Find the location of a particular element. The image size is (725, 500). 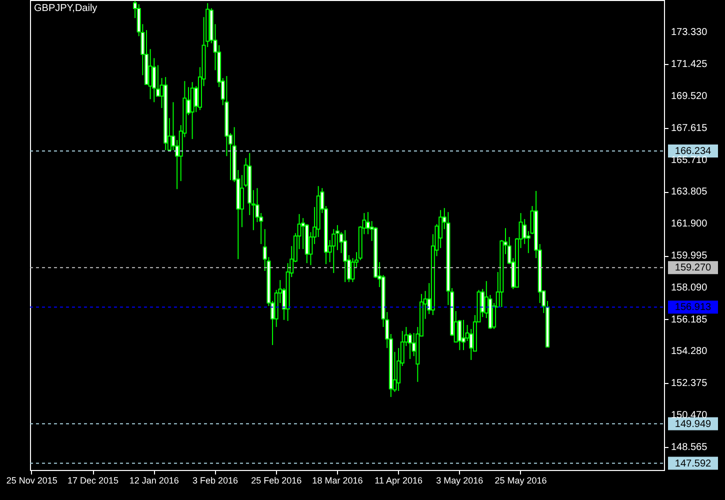

x-tick-label: 3 Feb 2016 is located at coordinates (215, 481).